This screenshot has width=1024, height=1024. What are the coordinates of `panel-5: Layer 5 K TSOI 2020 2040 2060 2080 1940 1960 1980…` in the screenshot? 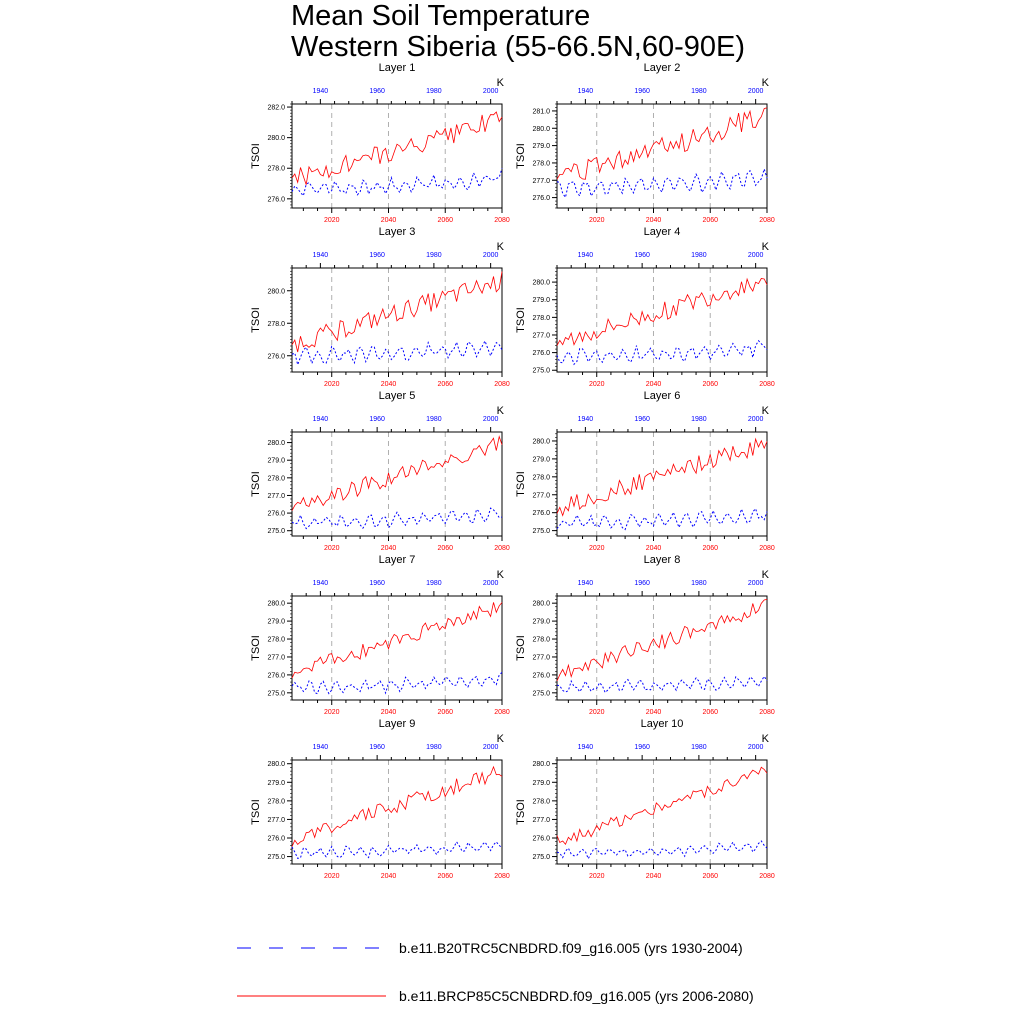 It's located at (380, 471).